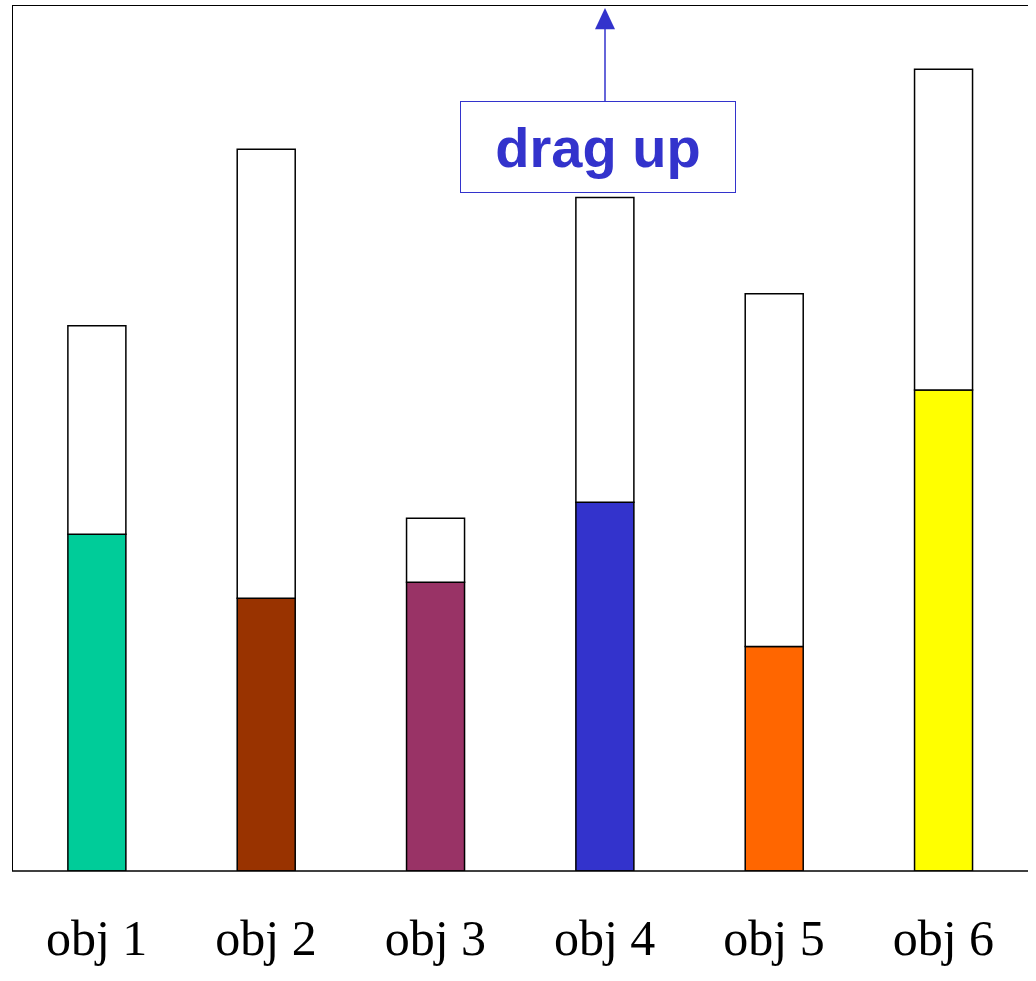  I want to click on x-tick-label: obj 1, so click(96, 937).